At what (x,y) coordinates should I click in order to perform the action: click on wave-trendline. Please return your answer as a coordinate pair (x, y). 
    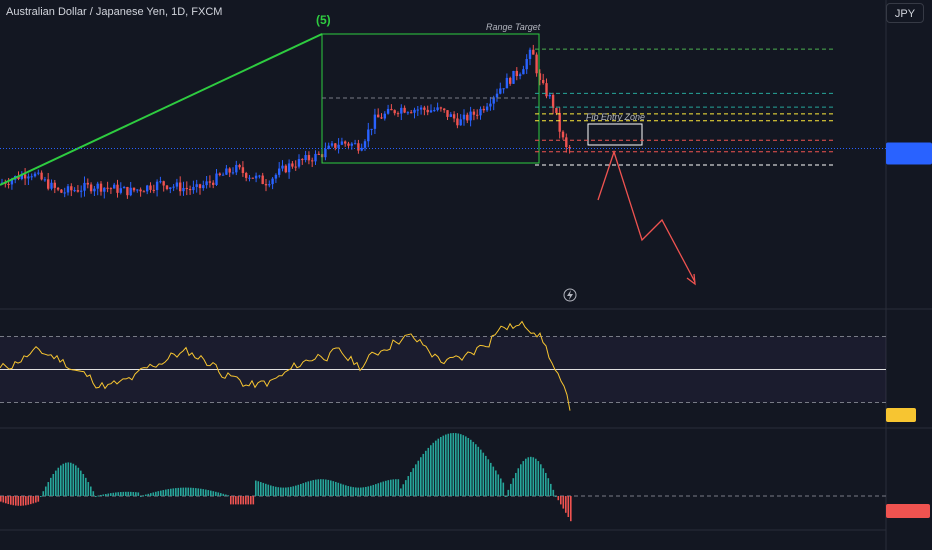
    Looking at the image, I should click on (161, 109).